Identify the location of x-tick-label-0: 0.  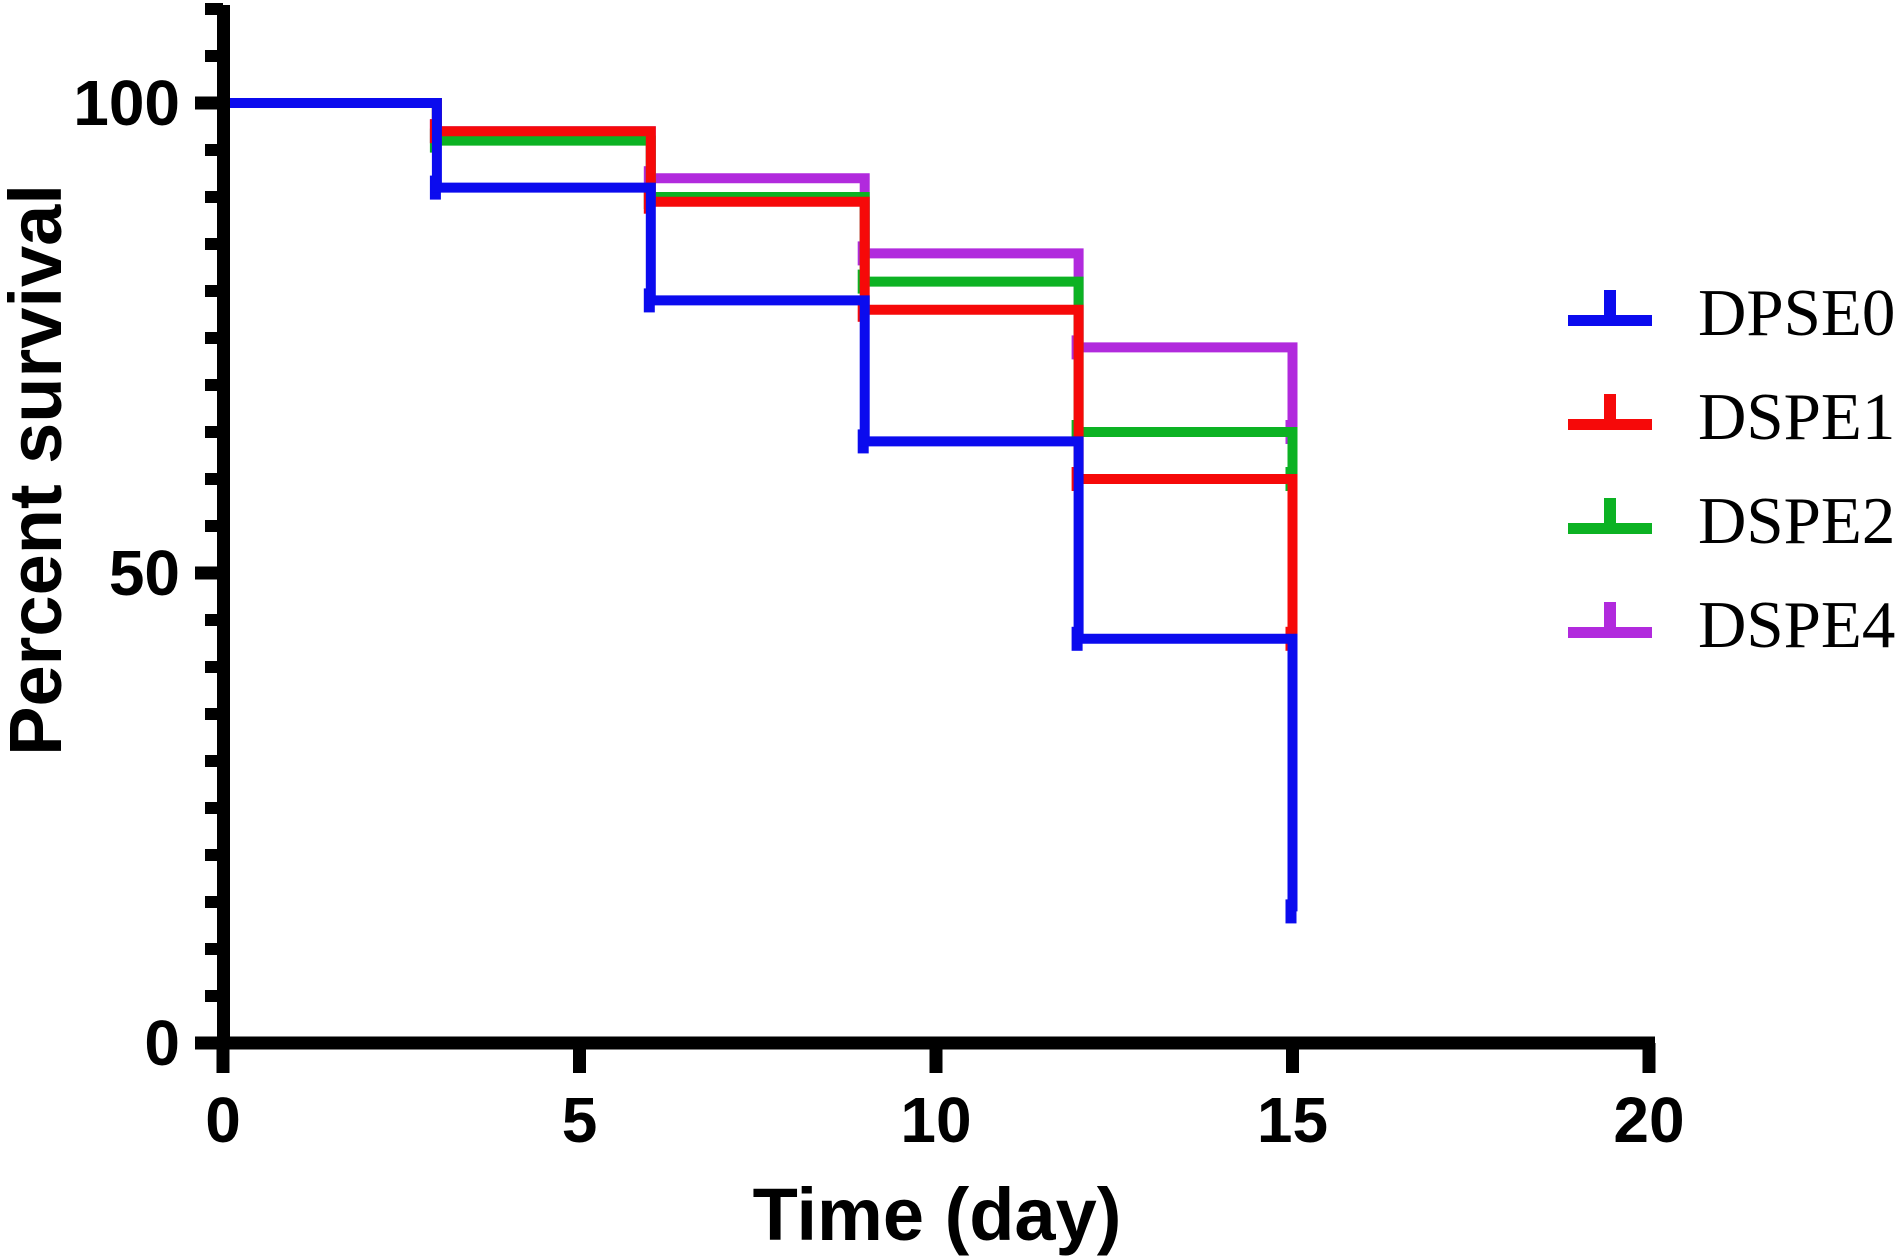
(223, 1120).